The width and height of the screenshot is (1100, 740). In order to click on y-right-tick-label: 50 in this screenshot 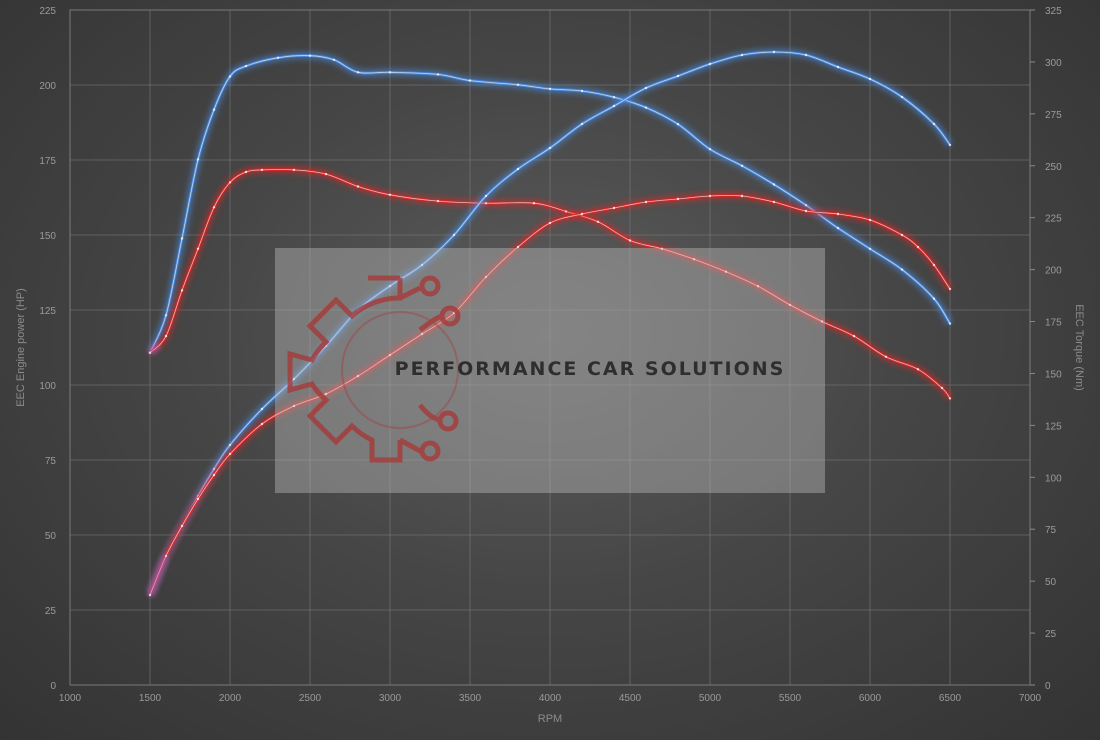, I will do `click(1051, 582)`.